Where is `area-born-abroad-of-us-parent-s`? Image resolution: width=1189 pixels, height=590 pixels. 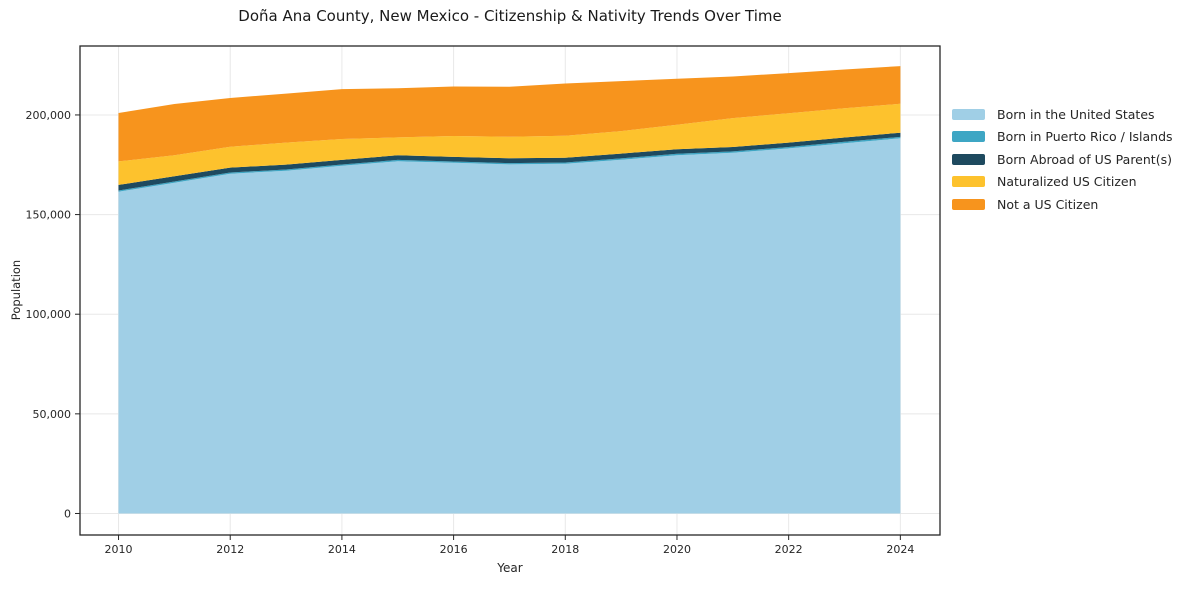 area-born-abroad-of-us-parent-s is located at coordinates (509, 161).